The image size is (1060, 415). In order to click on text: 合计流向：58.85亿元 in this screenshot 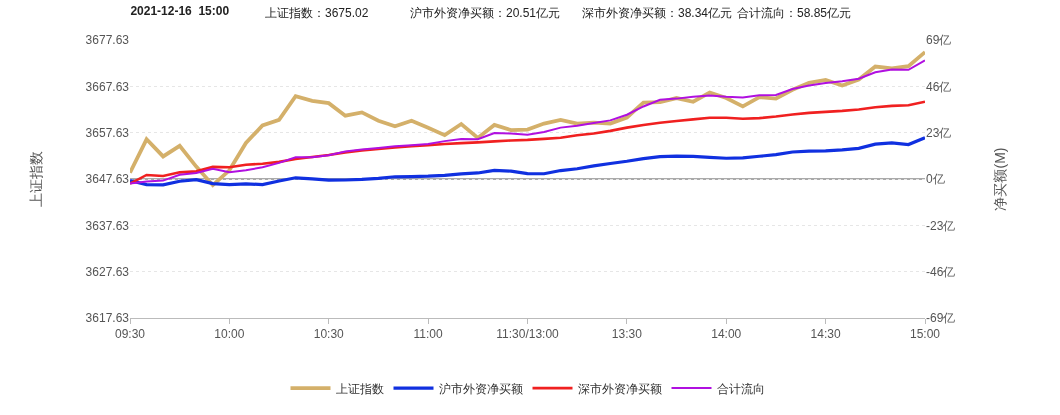, I will do `click(794, 13)`.